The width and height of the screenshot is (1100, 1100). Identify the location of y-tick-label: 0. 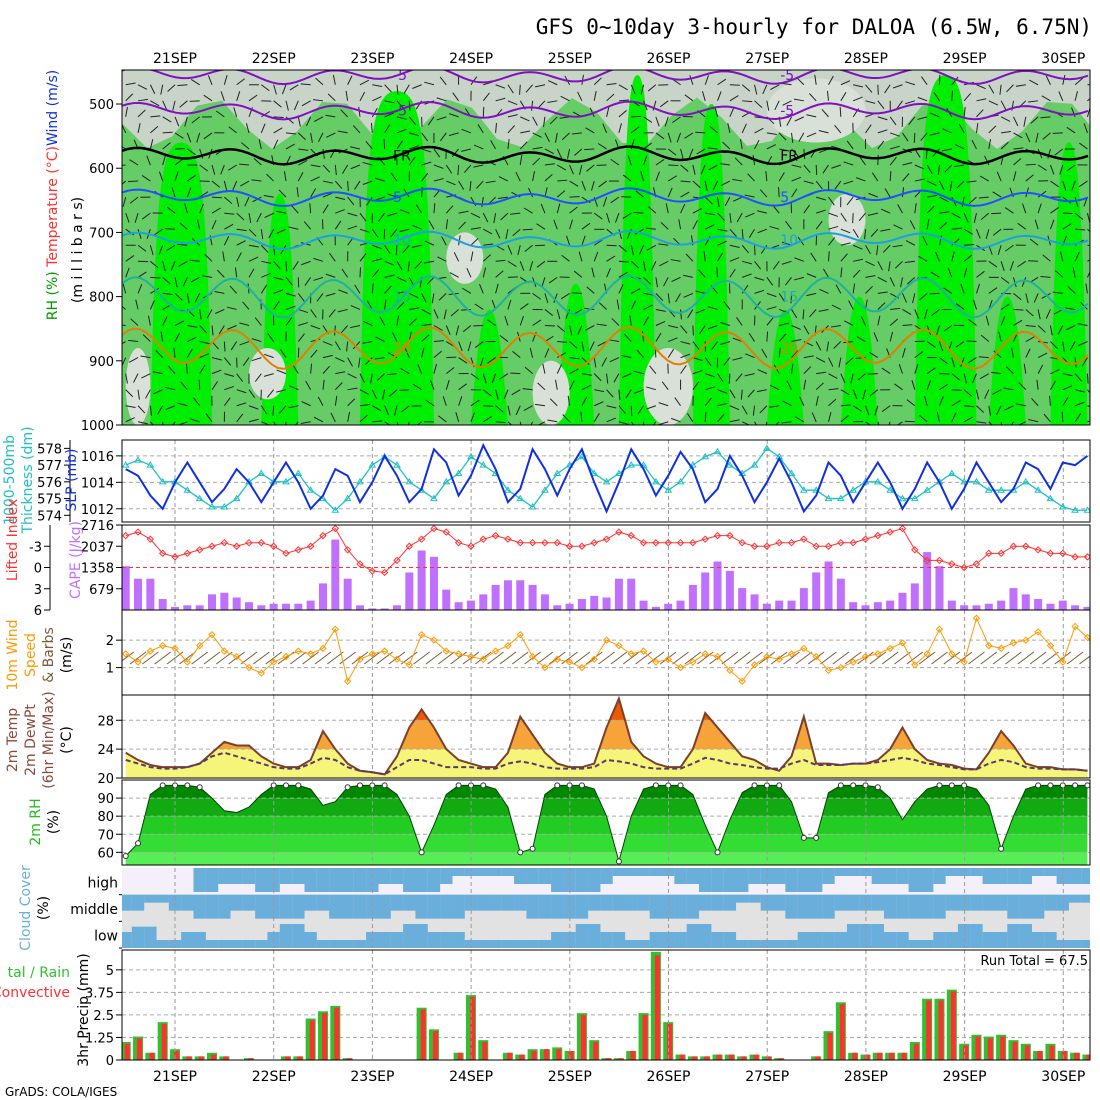
(110, 1061).